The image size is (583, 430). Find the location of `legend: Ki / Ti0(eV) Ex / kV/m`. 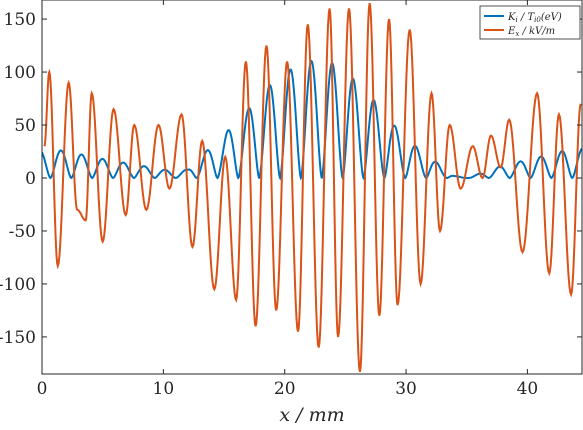

legend: Ki / Ti0(eV) Ex / kV/m is located at coordinates (530, 22).